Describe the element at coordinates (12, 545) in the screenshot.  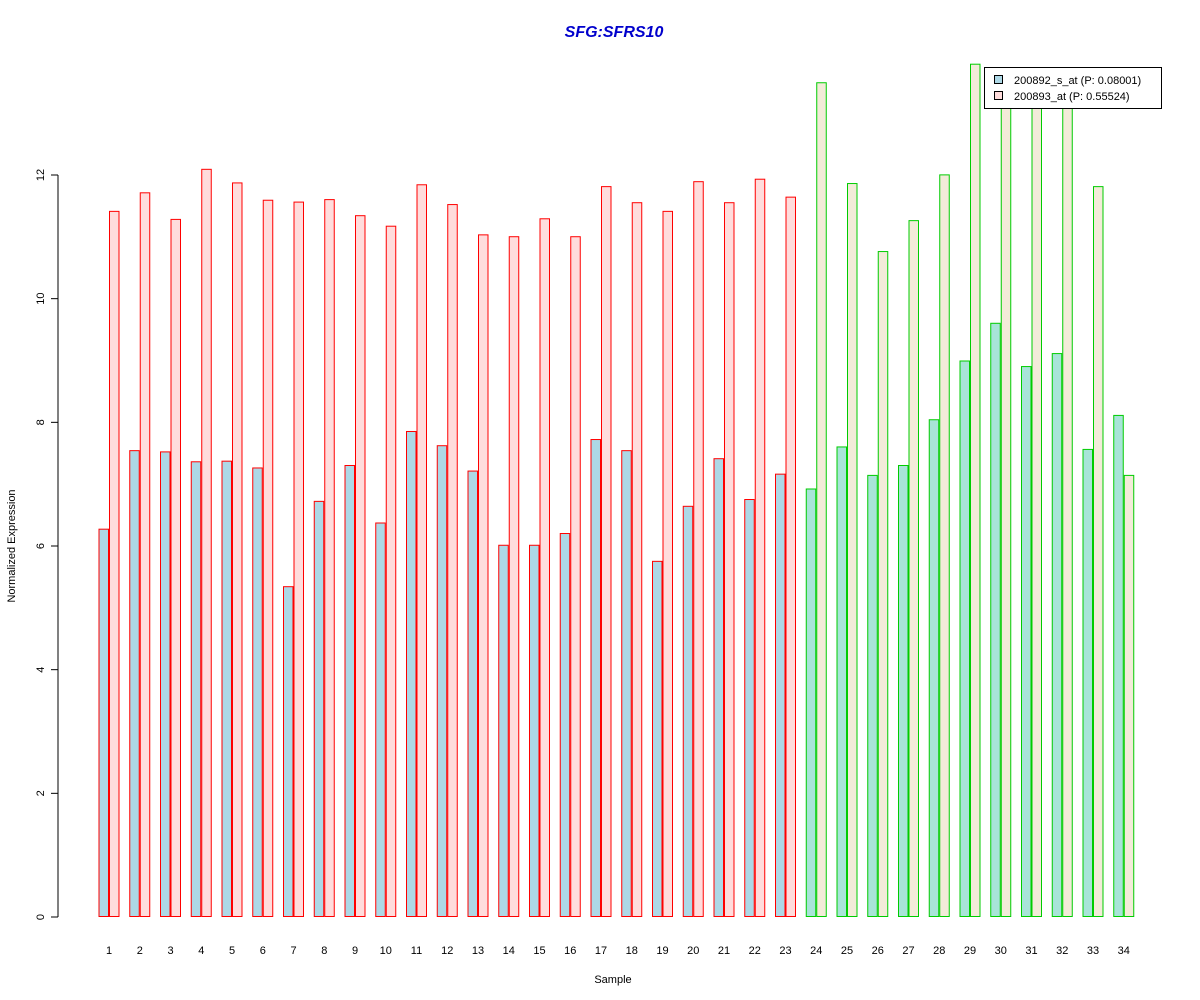
I see `y-axis-label: Normalized Expression` at that location.